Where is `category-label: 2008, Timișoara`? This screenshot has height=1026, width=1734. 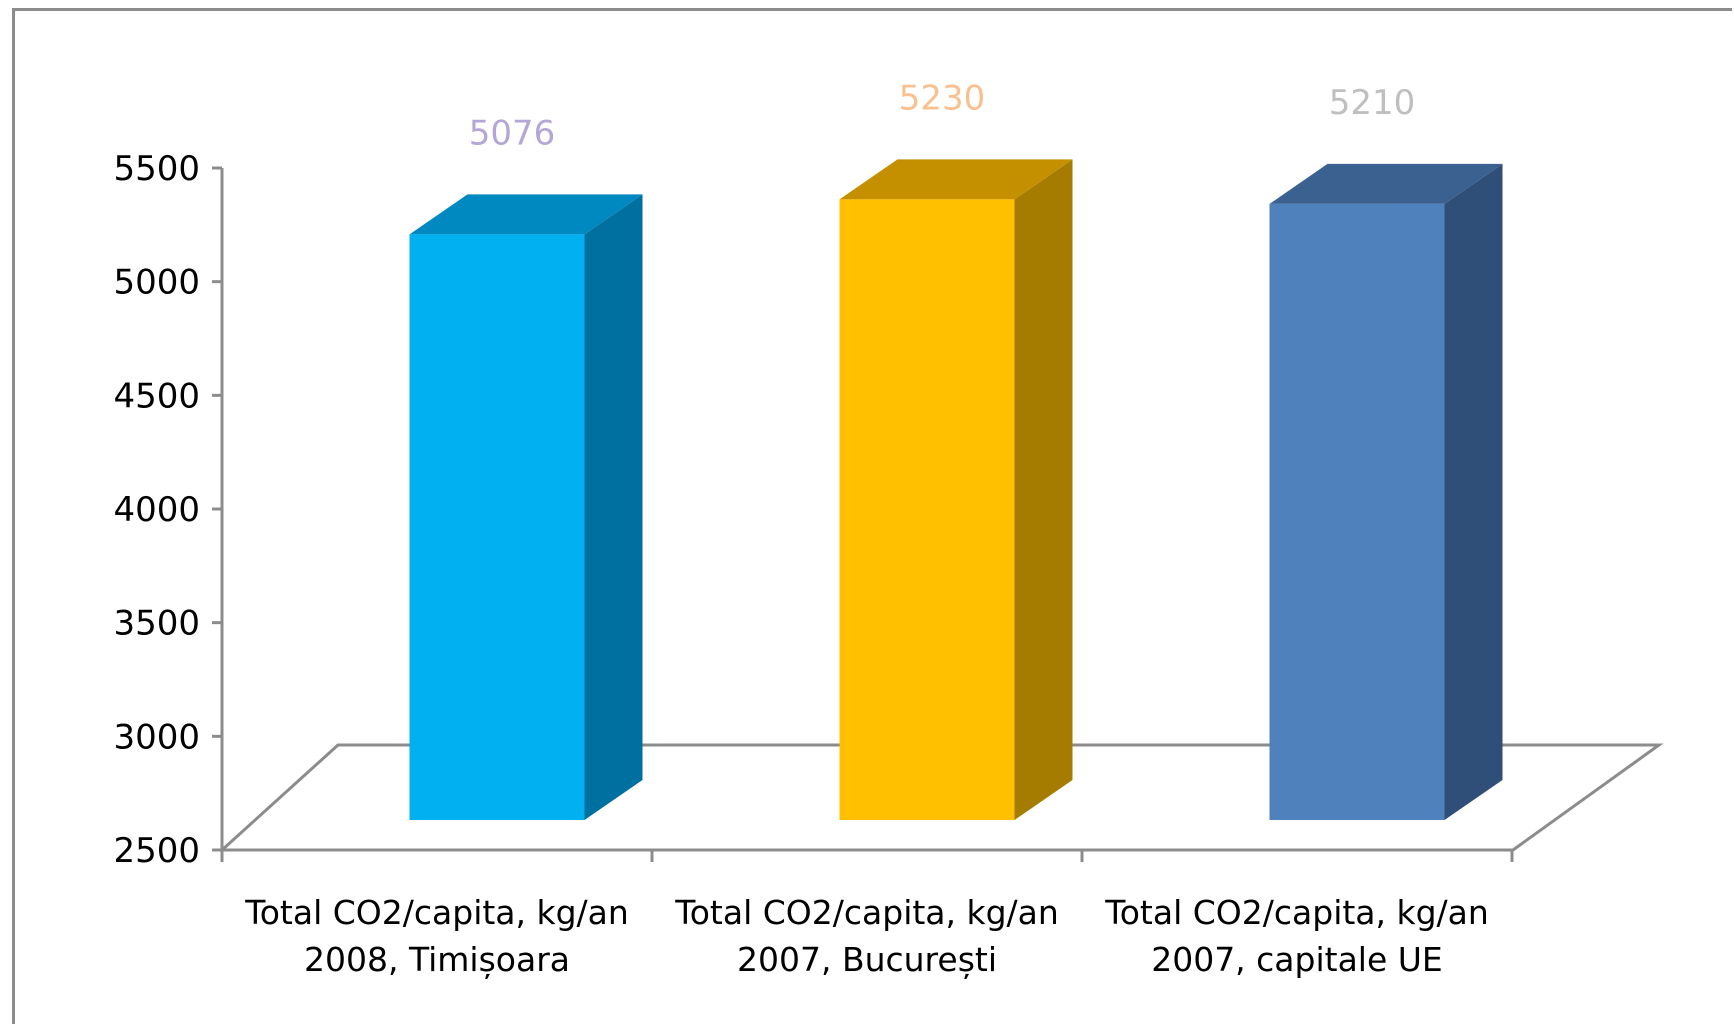 category-label: 2008, Timișoara is located at coordinates (437, 959).